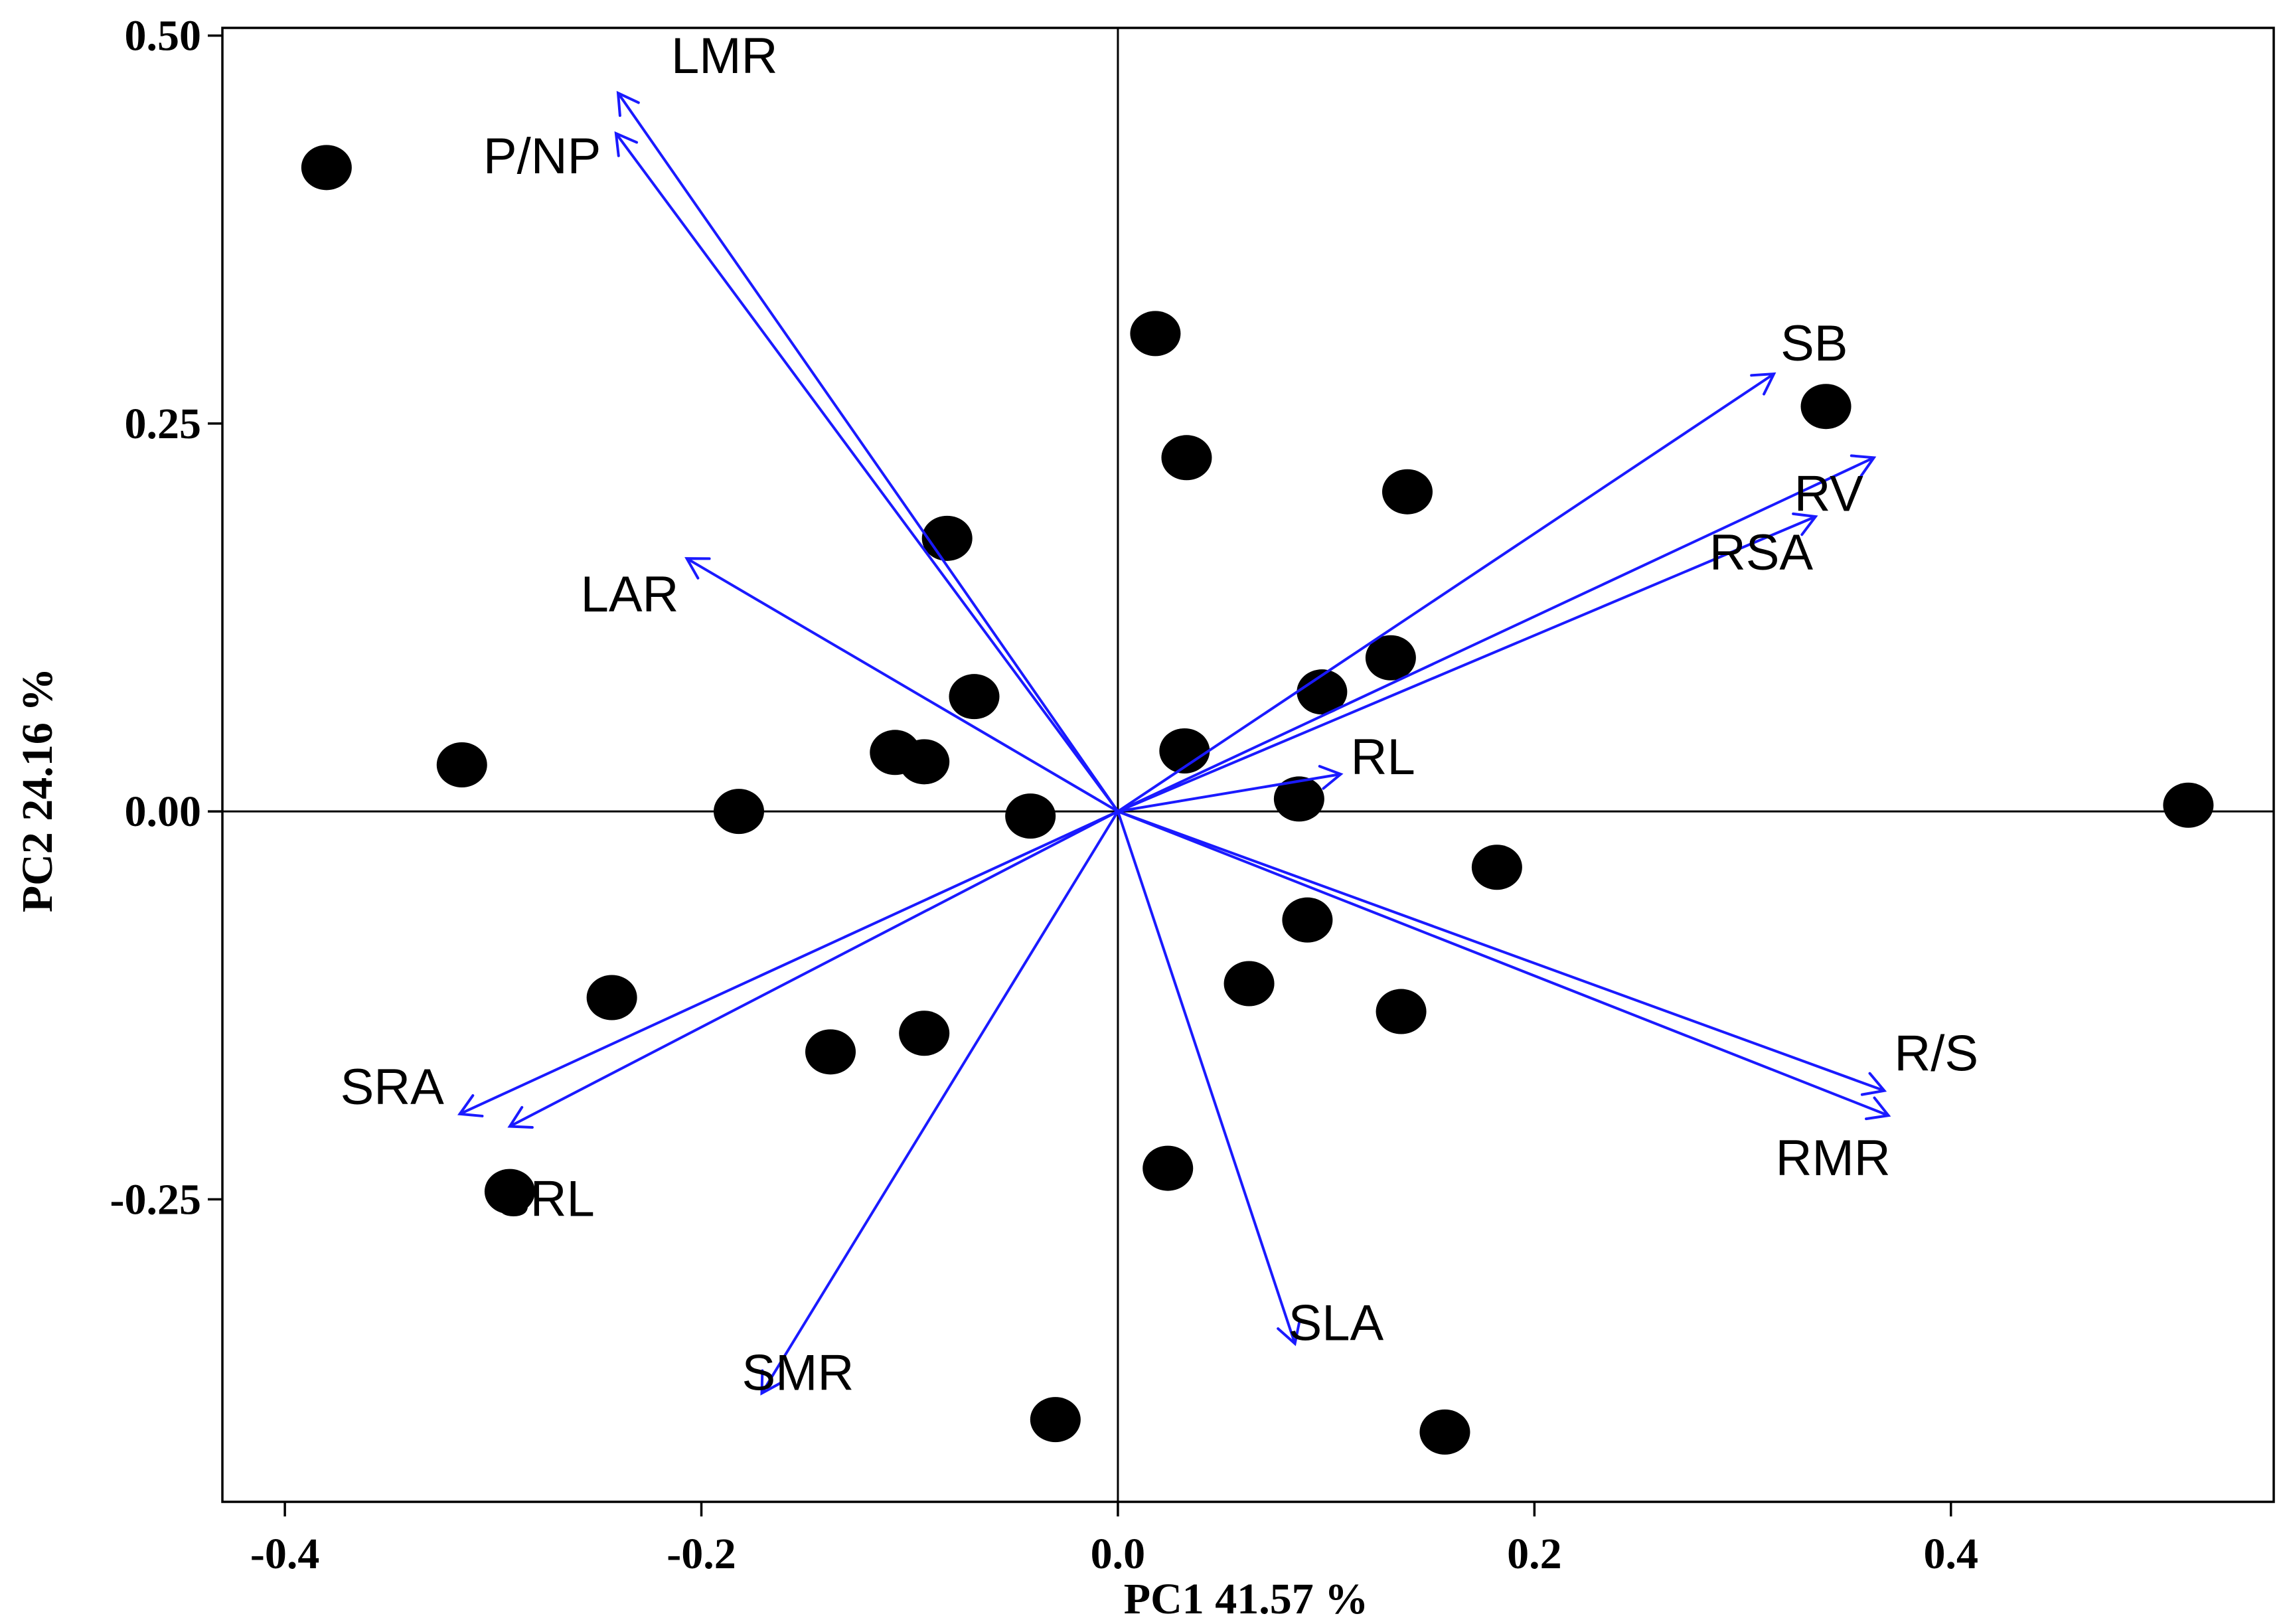 This screenshot has width=2287, height=1624. I want to click on loading-label-sb: SB, so click(1814, 344).